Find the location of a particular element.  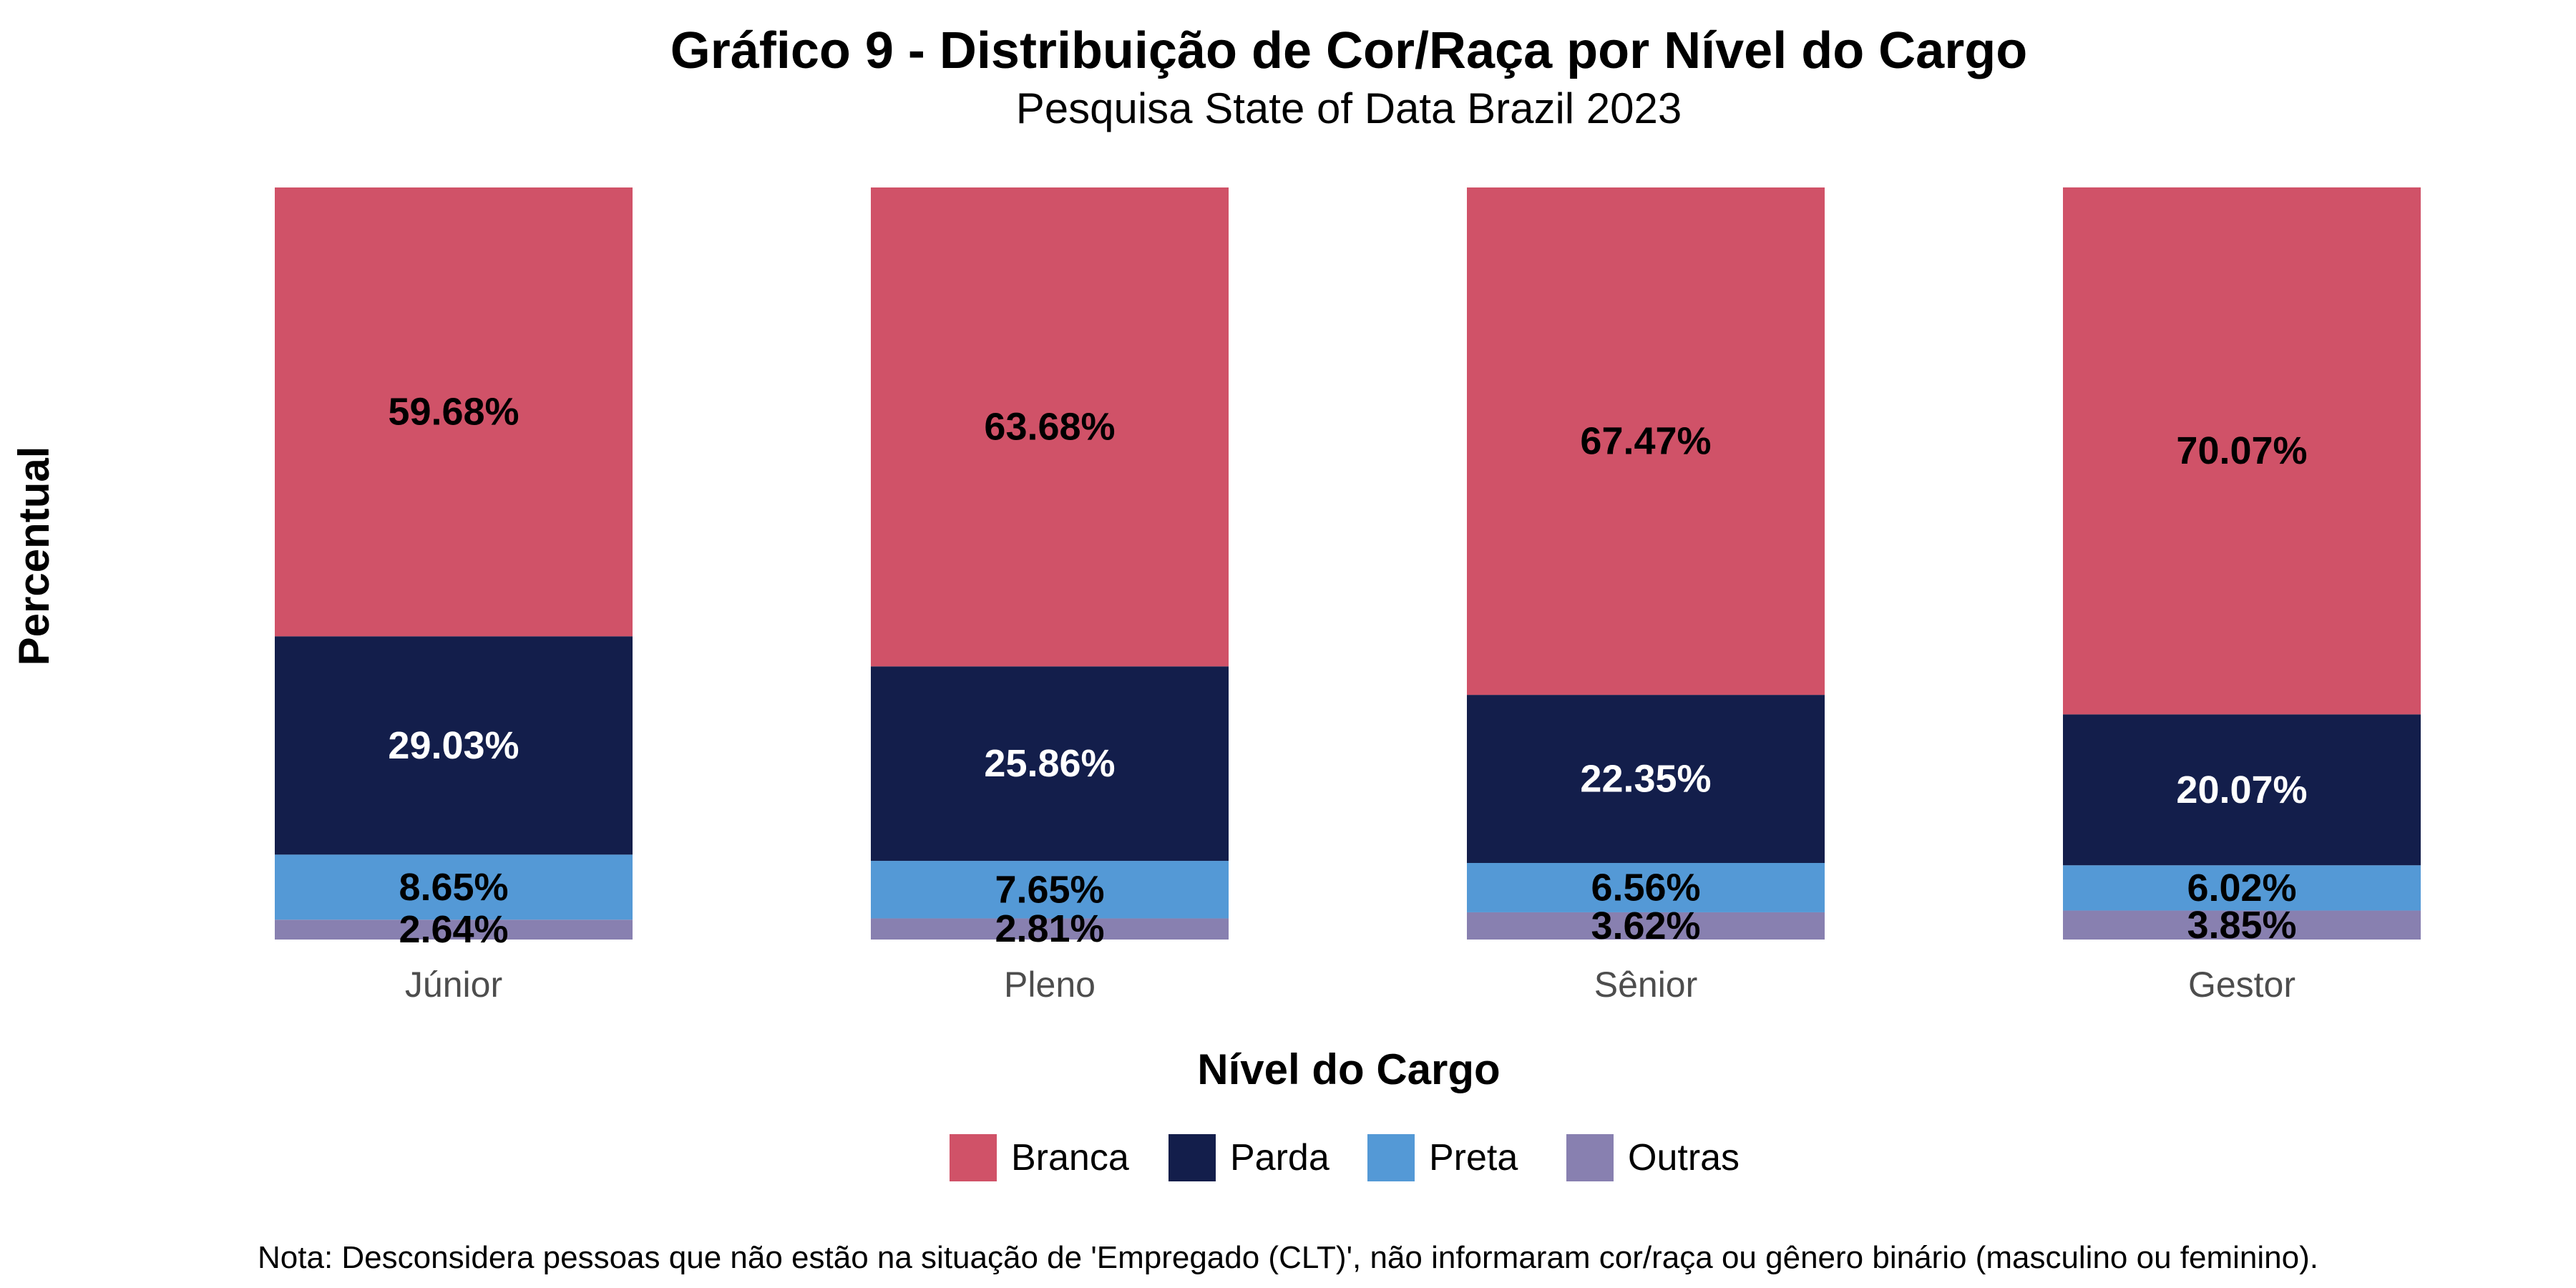

x-tick-label: Sênior is located at coordinates (1646, 985).